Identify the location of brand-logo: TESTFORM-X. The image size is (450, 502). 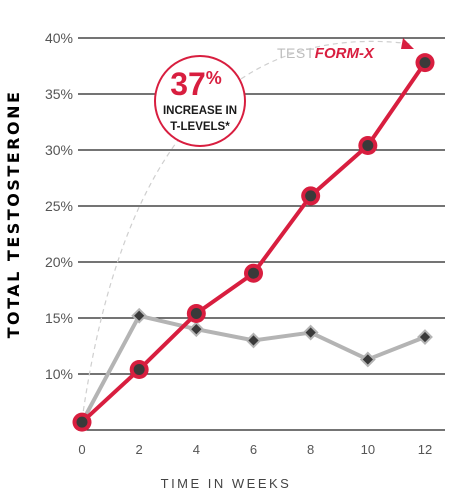
(326, 53).